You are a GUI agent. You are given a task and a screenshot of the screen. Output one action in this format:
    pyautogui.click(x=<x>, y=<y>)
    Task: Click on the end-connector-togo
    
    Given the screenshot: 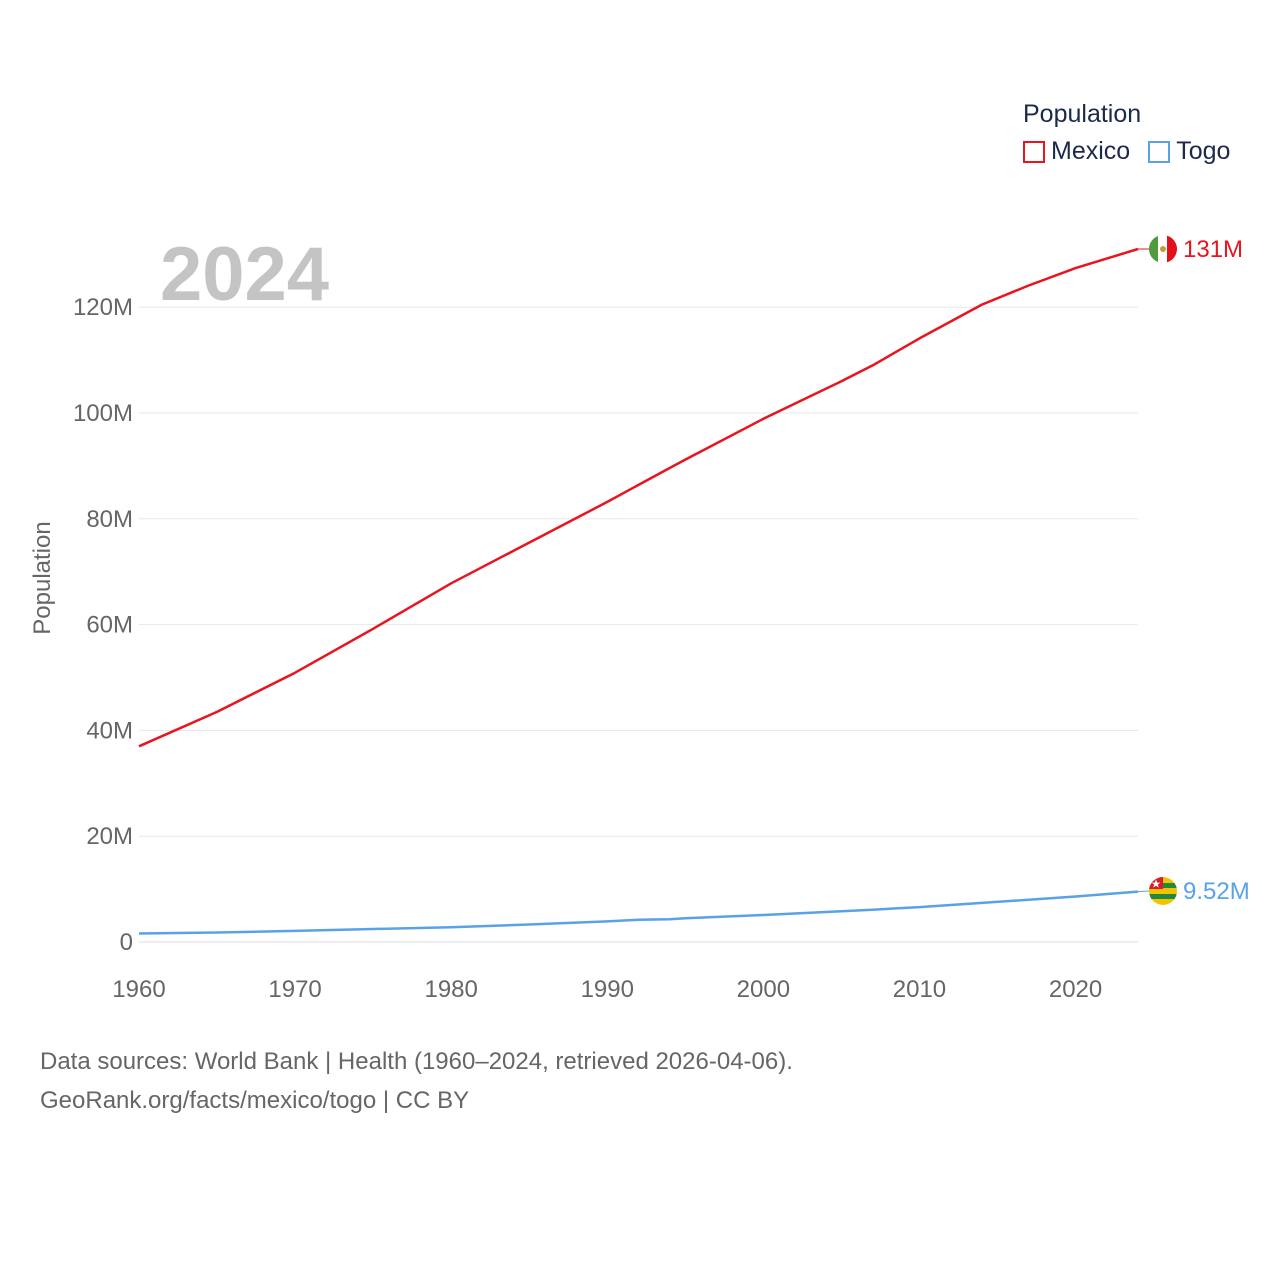 What is the action you would take?
    pyautogui.click(x=1143, y=891)
    